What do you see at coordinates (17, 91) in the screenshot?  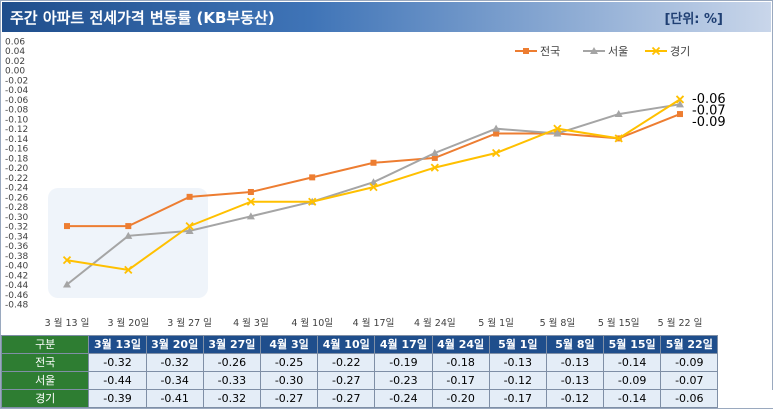 I see `y-tick-label: -0.04` at bounding box center [17, 91].